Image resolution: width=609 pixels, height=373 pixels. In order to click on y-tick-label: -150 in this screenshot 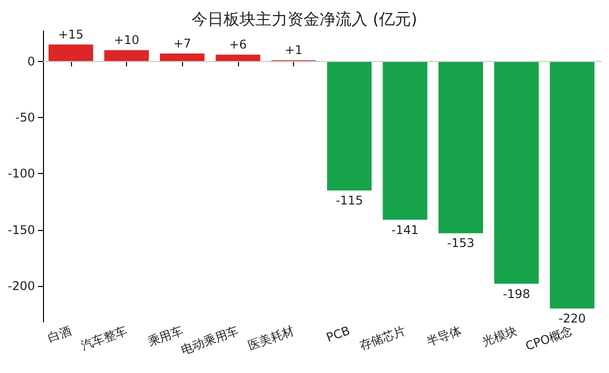, I will do `click(21, 229)`.